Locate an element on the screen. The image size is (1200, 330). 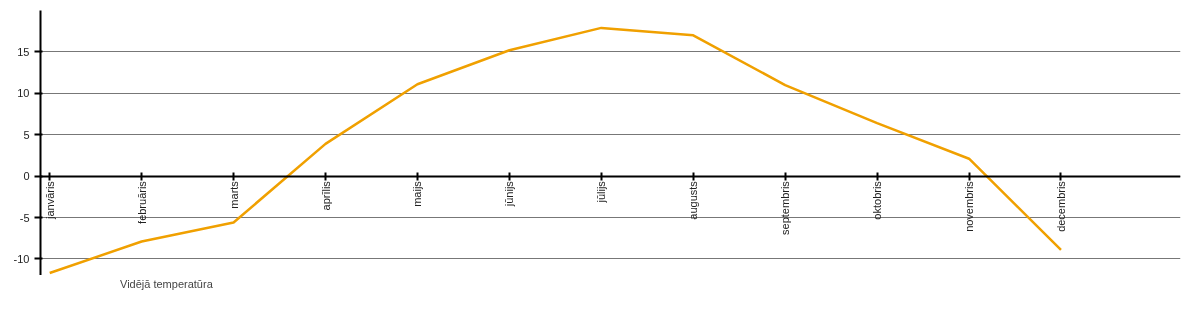
x-tick-label: jūlijs is located at coordinates (601, 192).